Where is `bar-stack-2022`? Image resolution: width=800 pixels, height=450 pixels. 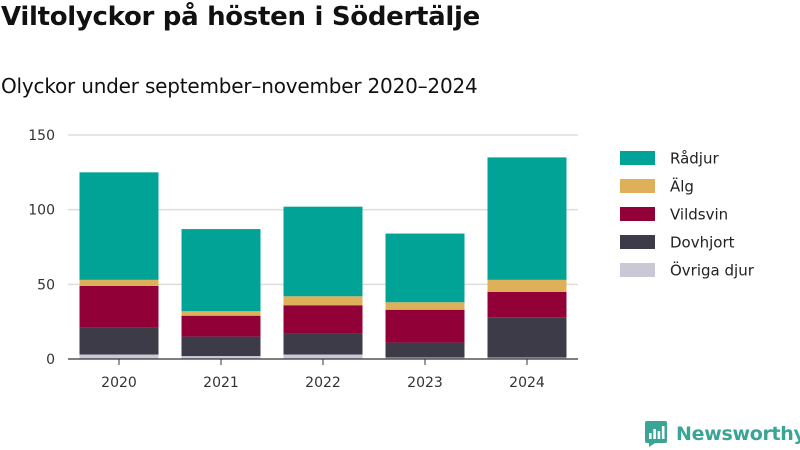
bar-stack-2022 is located at coordinates (323, 282).